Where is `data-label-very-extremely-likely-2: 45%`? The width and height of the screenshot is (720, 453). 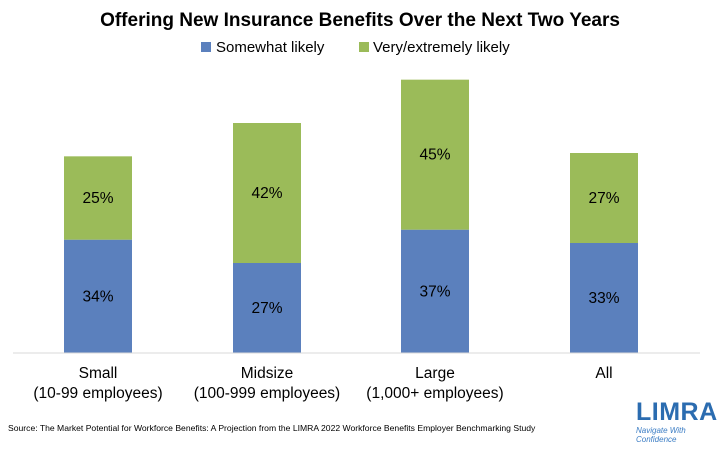 data-label-very-extremely-likely-2: 45% is located at coordinates (434, 155).